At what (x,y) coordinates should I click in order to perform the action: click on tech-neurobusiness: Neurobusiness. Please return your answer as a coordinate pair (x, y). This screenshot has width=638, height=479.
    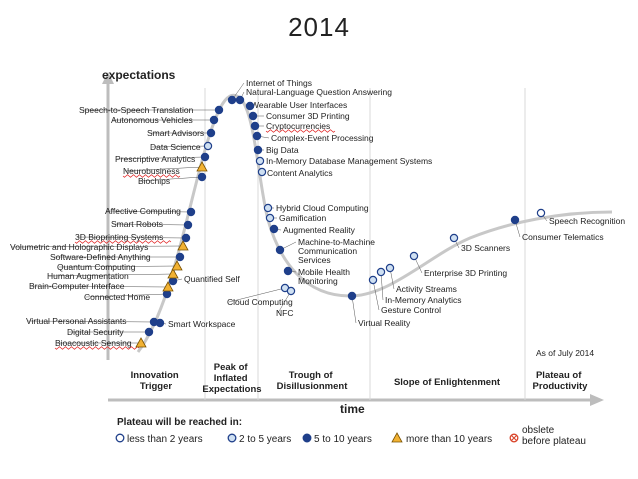
    Looking at the image, I should click on (165, 169).